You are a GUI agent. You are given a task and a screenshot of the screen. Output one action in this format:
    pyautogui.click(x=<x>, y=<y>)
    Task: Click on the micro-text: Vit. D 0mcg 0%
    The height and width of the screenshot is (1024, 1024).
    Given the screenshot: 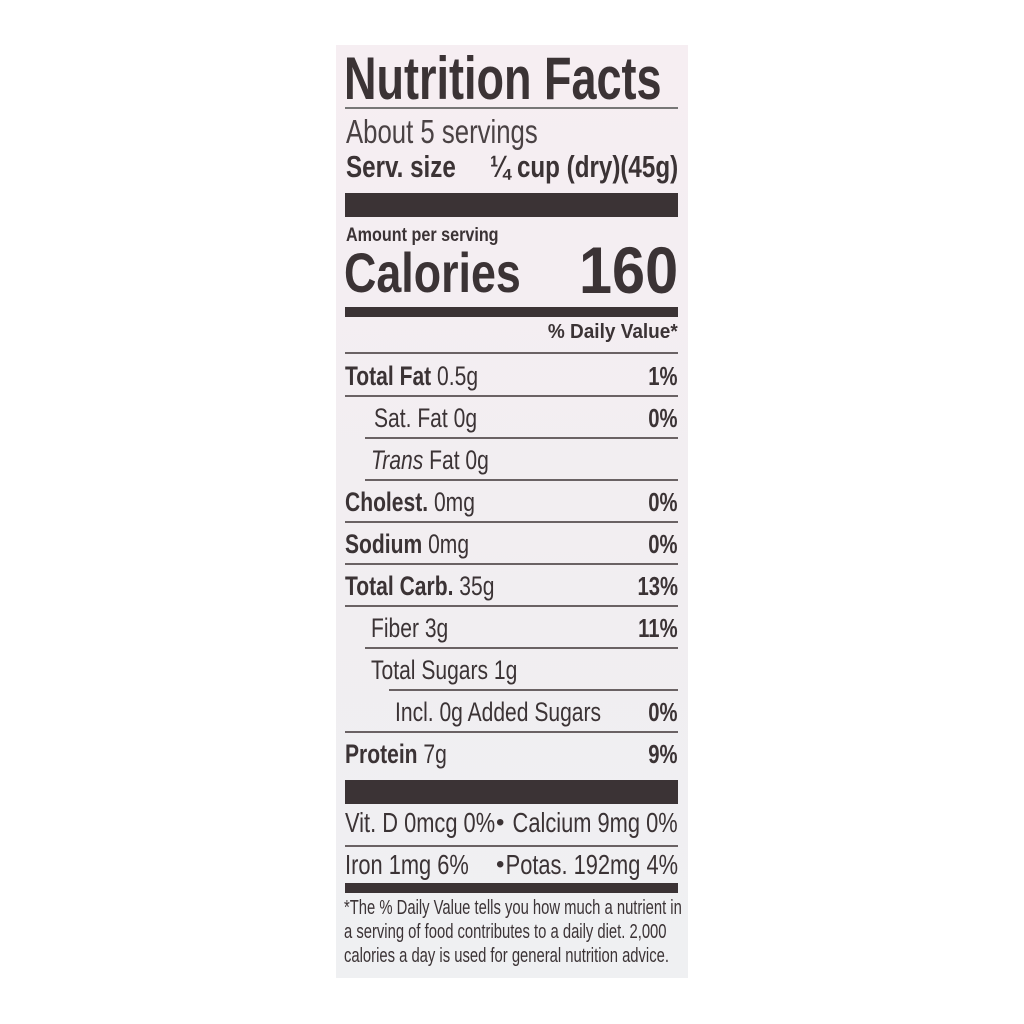 What is the action you would take?
    pyautogui.click(x=420, y=822)
    